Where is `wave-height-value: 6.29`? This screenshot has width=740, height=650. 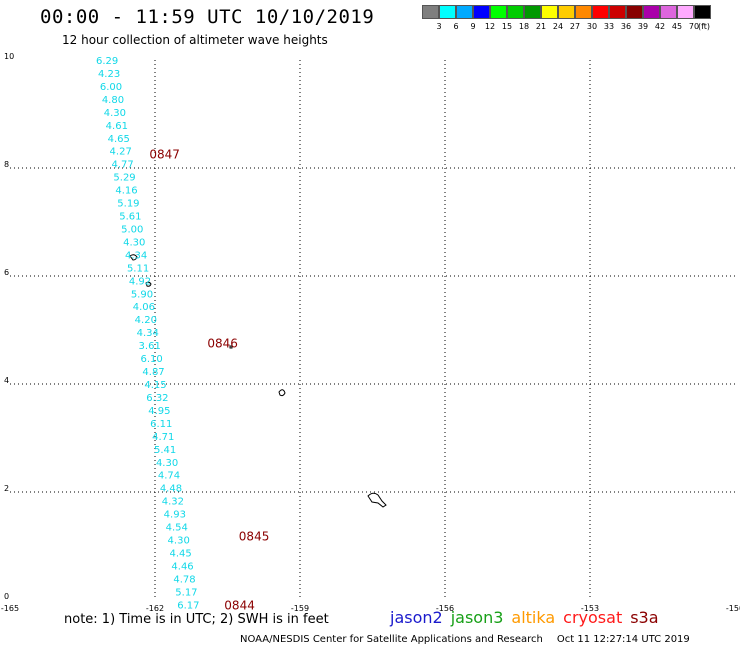 wave-height-value: 6.29 is located at coordinates (107, 61).